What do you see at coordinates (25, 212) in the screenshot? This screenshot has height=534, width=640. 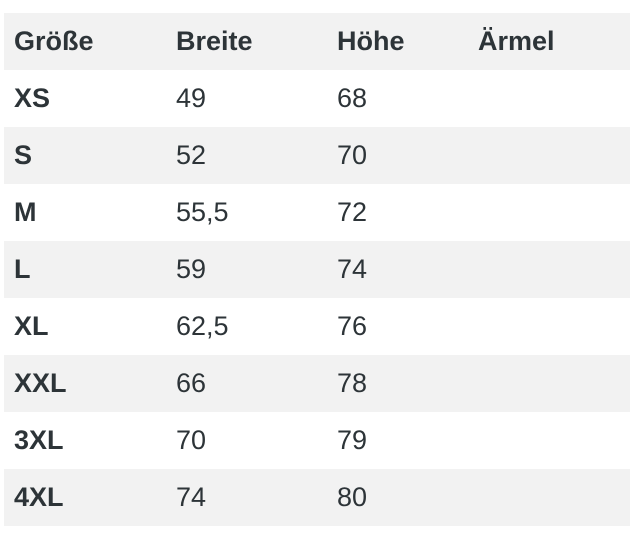 I see `cell-size: M` at bounding box center [25, 212].